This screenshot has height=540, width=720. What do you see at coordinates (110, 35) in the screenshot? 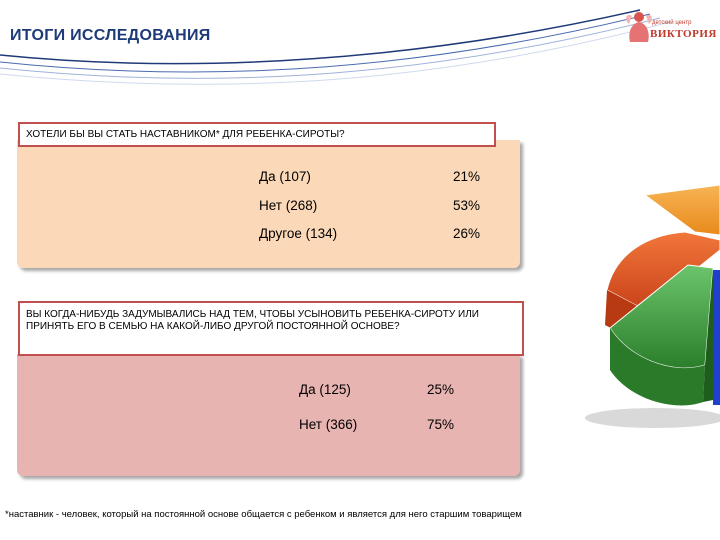
I see `page-title: ИТОГИ ИССЛЕДОВАНИЯ` at bounding box center [110, 35].